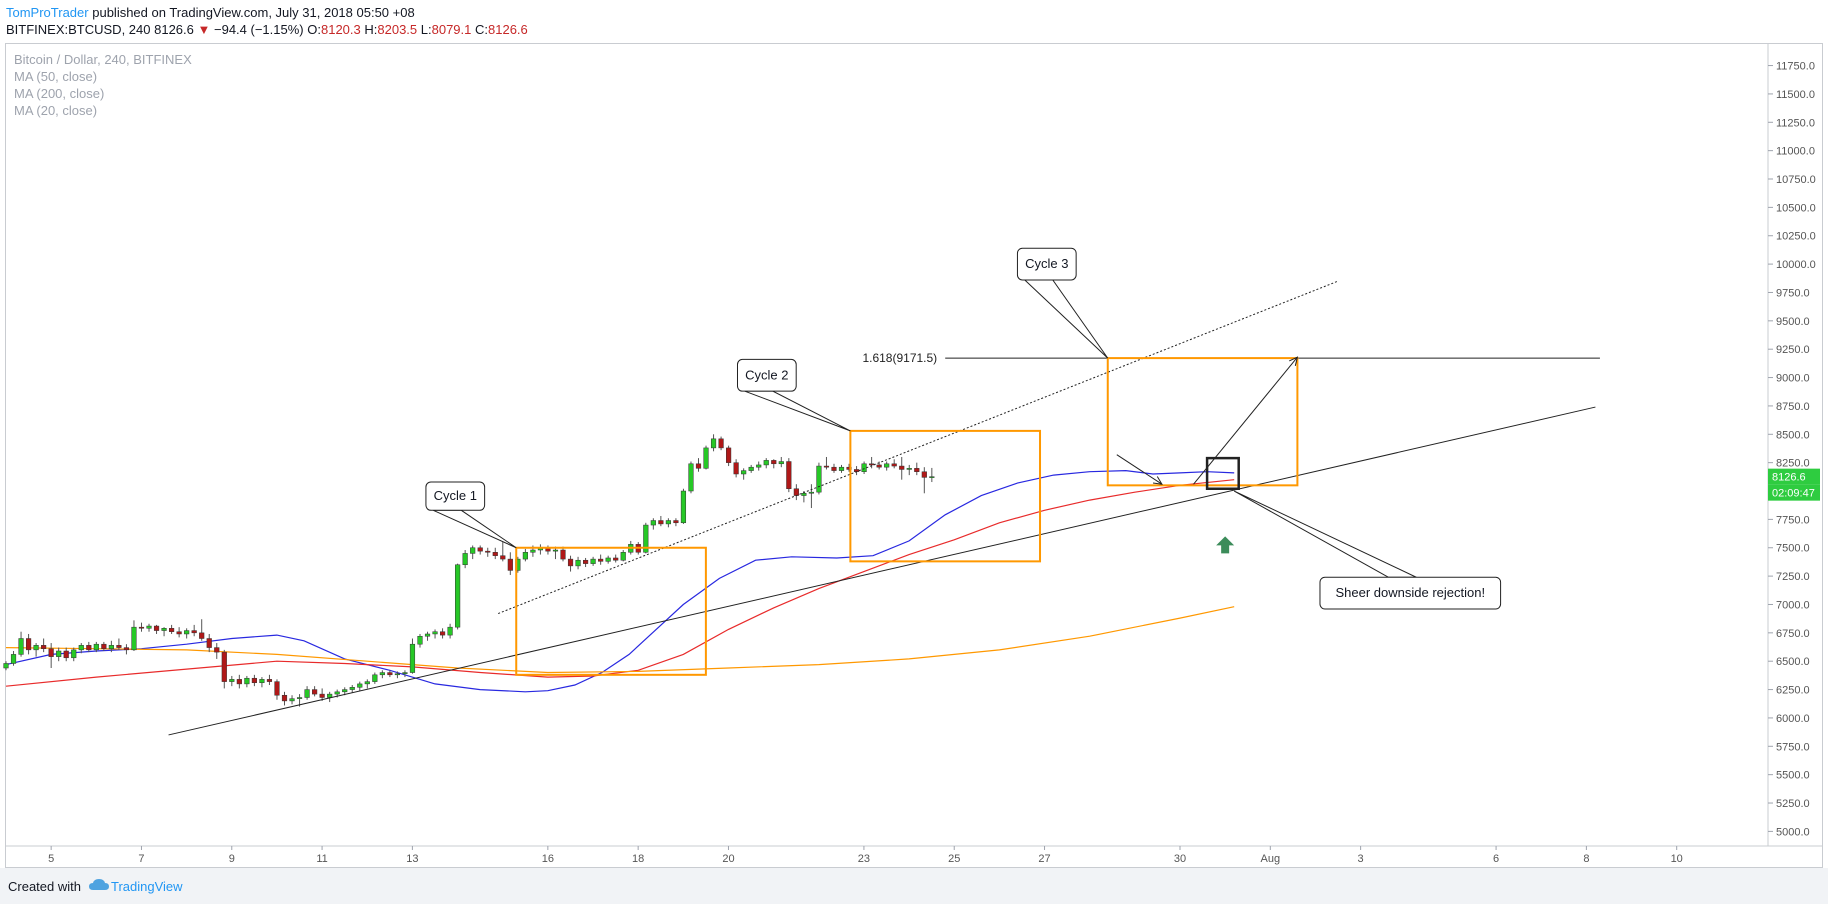 This screenshot has width=1828, height=904. What do you see at coordinates (1157, 480) in the screenshot?
I see `arrow-head` at bounding box center [1157, 480].